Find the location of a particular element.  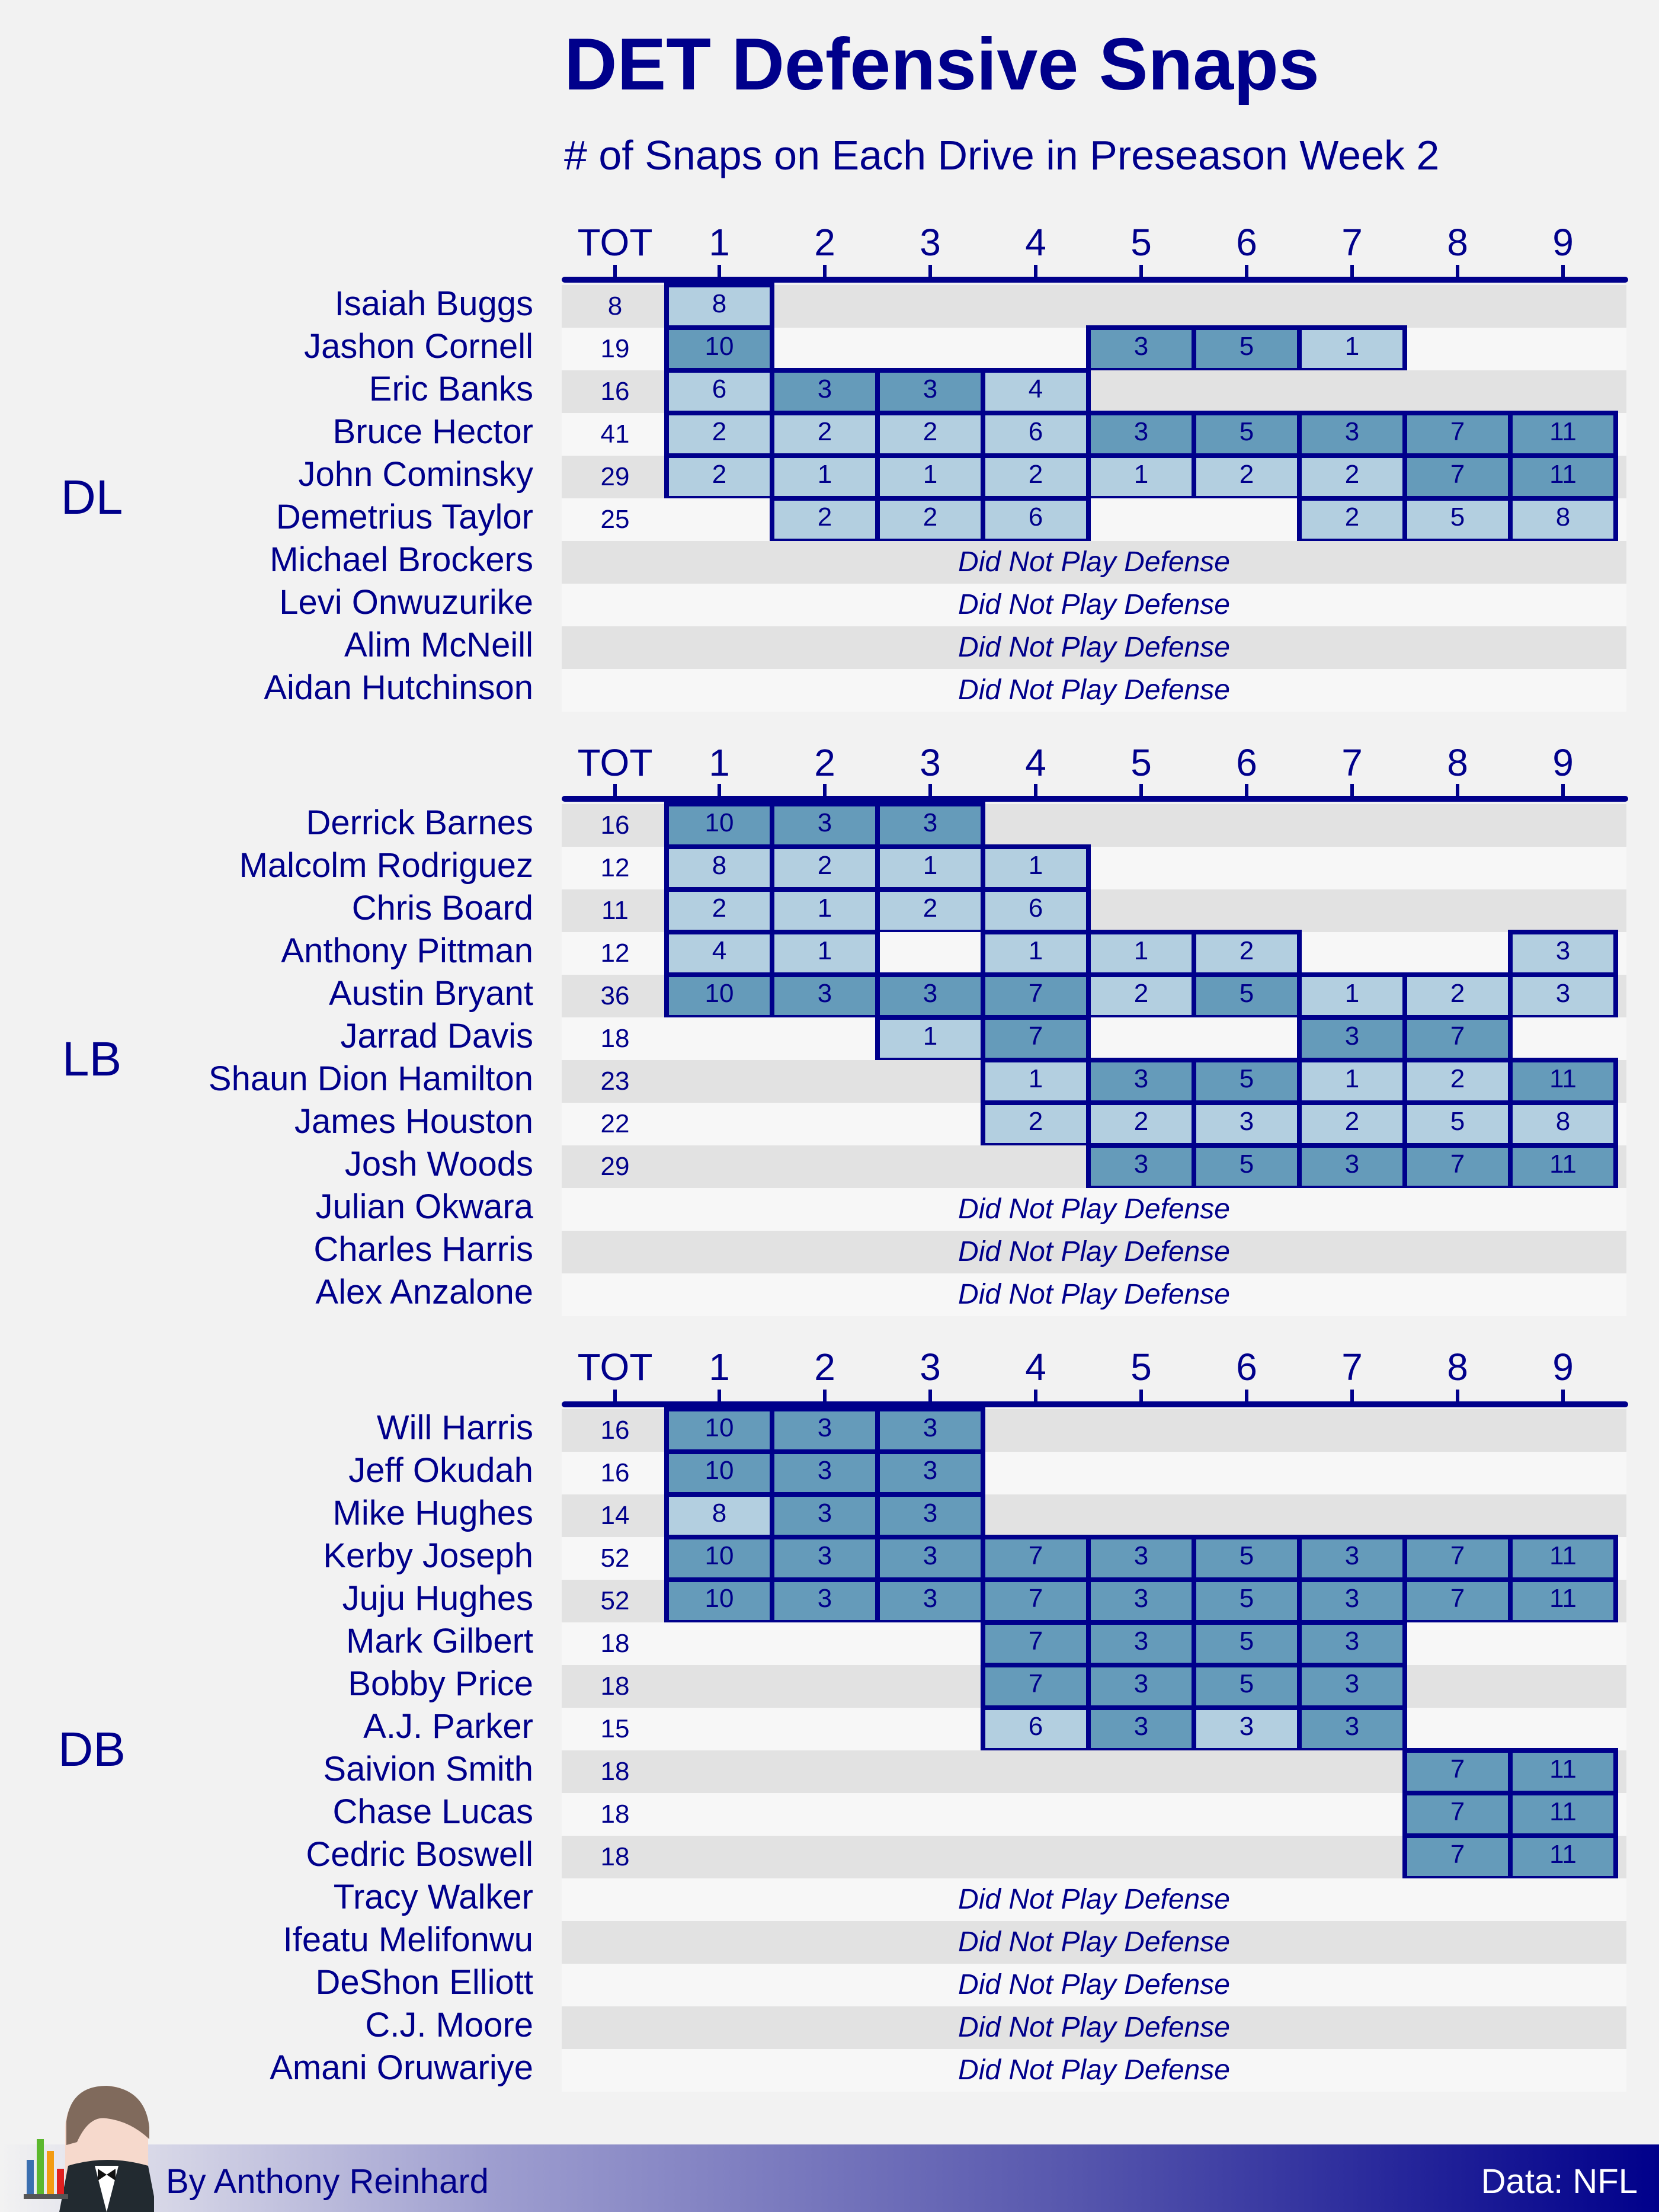

column-header: 8 is located at coordinates (1457, 1367).